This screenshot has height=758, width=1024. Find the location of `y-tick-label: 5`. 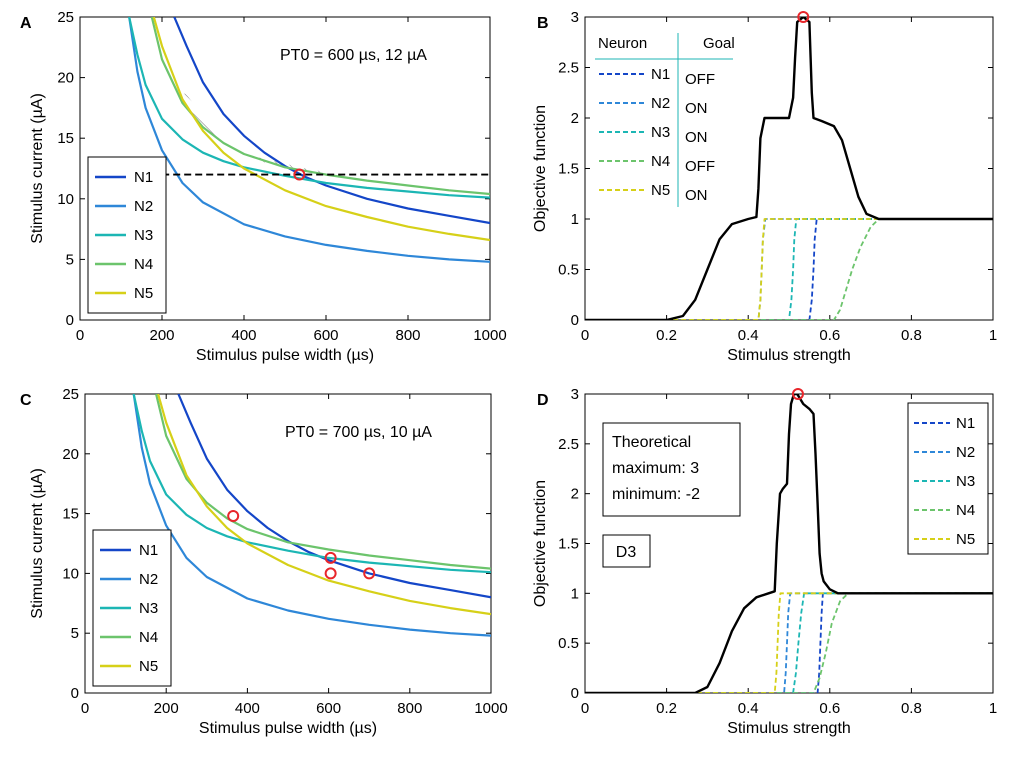

y-tick-label: 5 is located at coordinates (70, 259).